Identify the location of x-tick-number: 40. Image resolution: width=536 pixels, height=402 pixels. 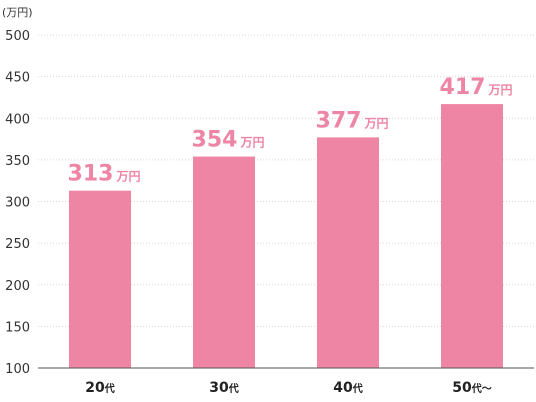
(343, 388).